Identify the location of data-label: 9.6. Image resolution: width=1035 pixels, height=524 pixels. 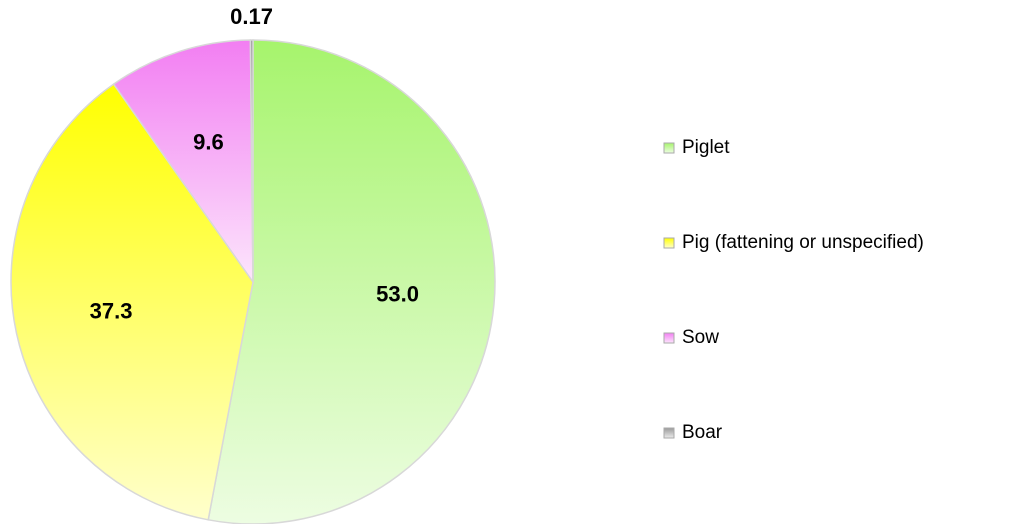
(208, 142).